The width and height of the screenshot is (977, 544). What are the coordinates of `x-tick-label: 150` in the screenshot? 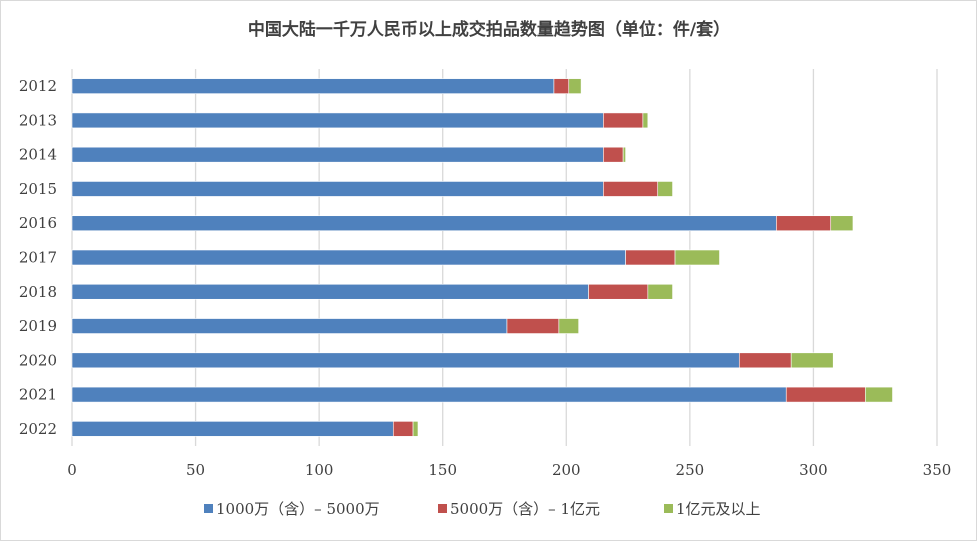 It's located at (442, 470).